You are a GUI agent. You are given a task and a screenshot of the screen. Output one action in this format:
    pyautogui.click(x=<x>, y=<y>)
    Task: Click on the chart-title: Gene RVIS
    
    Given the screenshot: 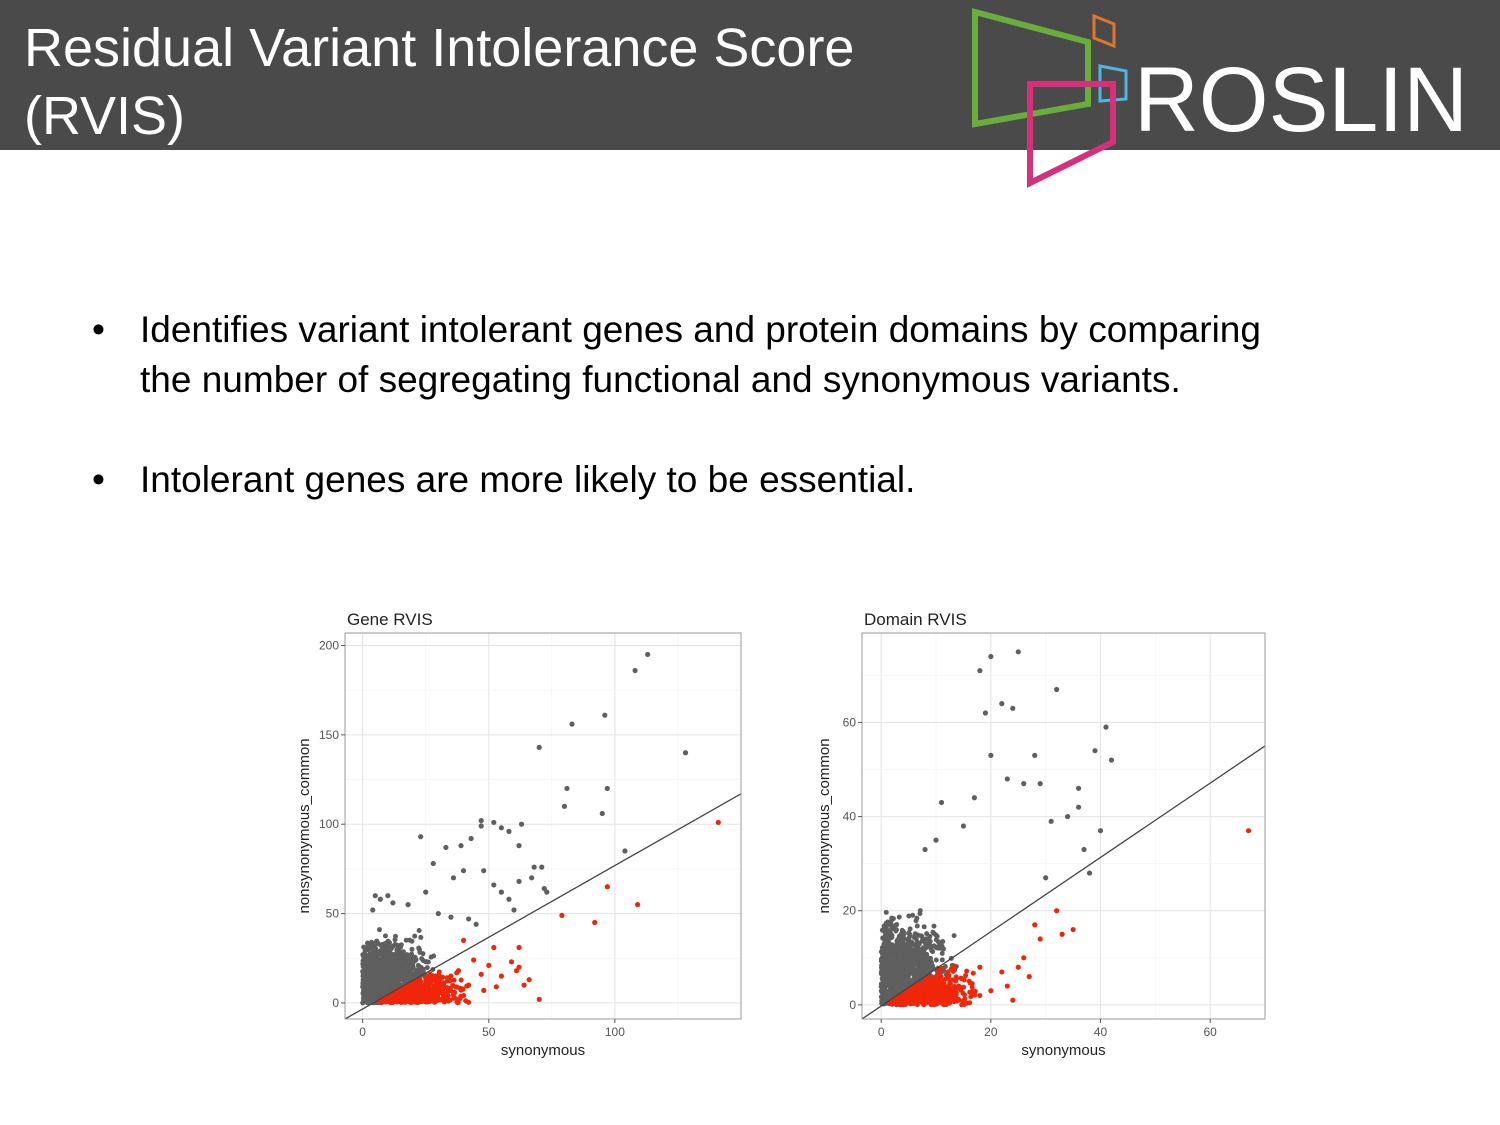 What is the action you would take?
    pyautogui.click(x=390, y=619)
    